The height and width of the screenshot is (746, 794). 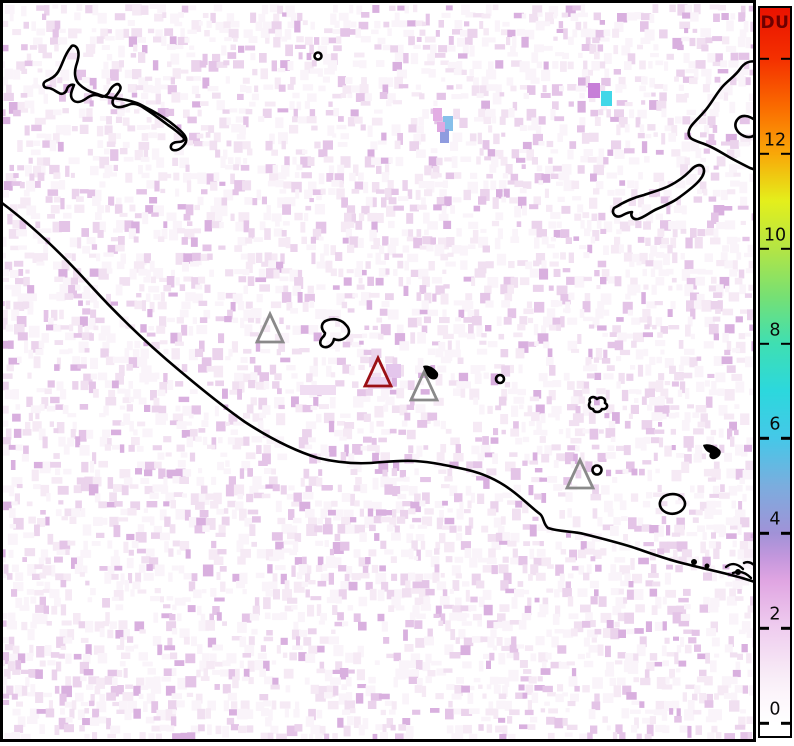 I want to click on islet-ring-small, so click(x=500, y=379).